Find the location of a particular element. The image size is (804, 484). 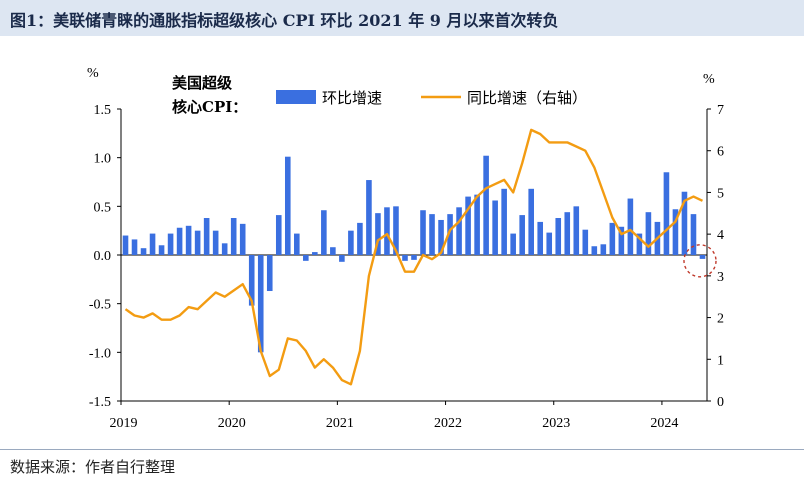

annotation is located at coordinates (700, 261).